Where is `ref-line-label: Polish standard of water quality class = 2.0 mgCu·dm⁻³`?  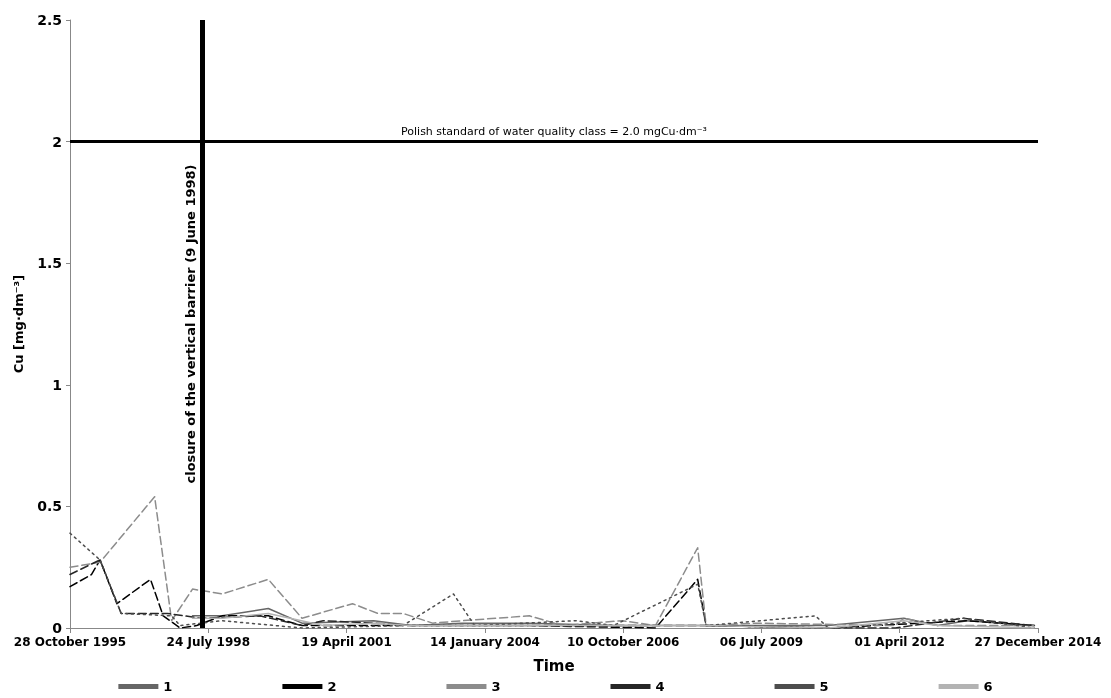 ref-line-label: Polish standard of water quality class = 2.0 mgCu·dm⁻³ is located at coordinates (554, 131).